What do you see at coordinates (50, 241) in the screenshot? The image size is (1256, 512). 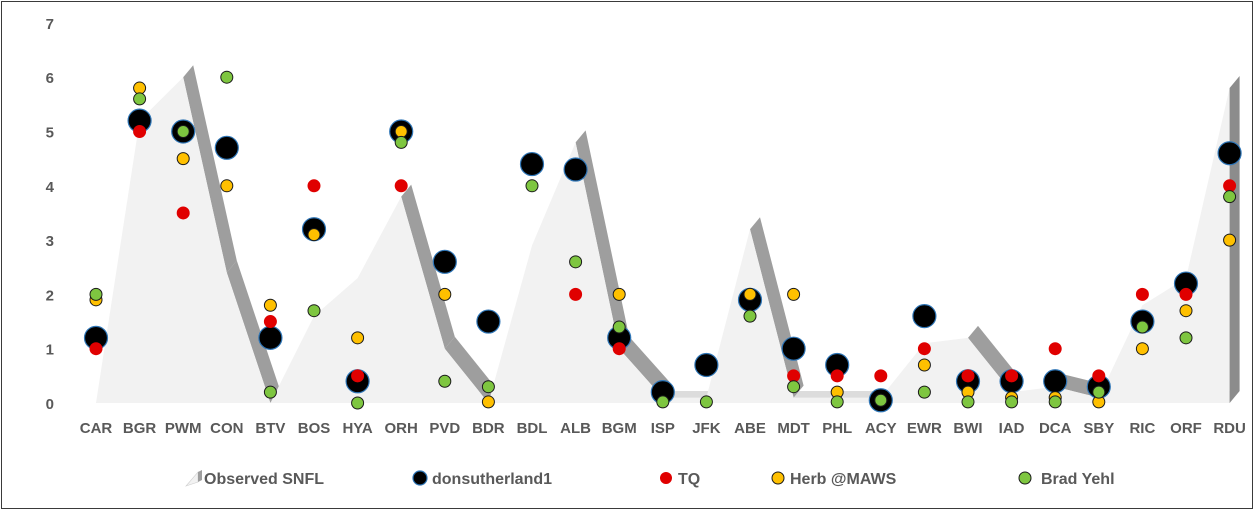 I see `y-tick-label: 3` at bounding box center [50, 241].